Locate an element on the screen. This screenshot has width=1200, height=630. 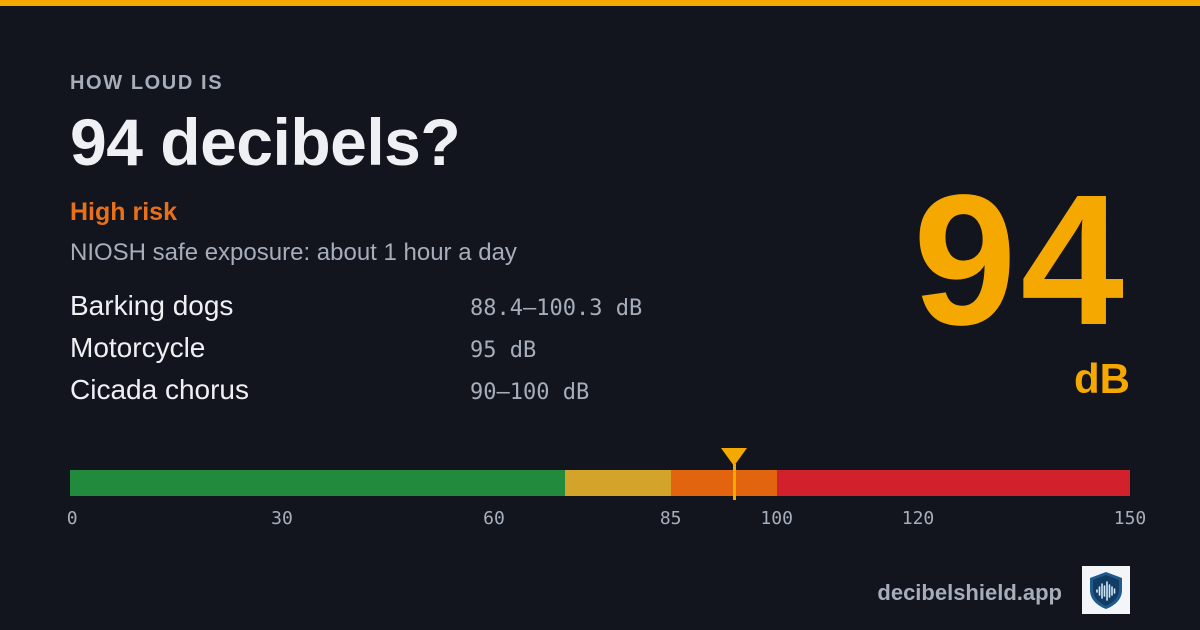
brand-name: decibelshield.app is located at coordinates (969, 592).